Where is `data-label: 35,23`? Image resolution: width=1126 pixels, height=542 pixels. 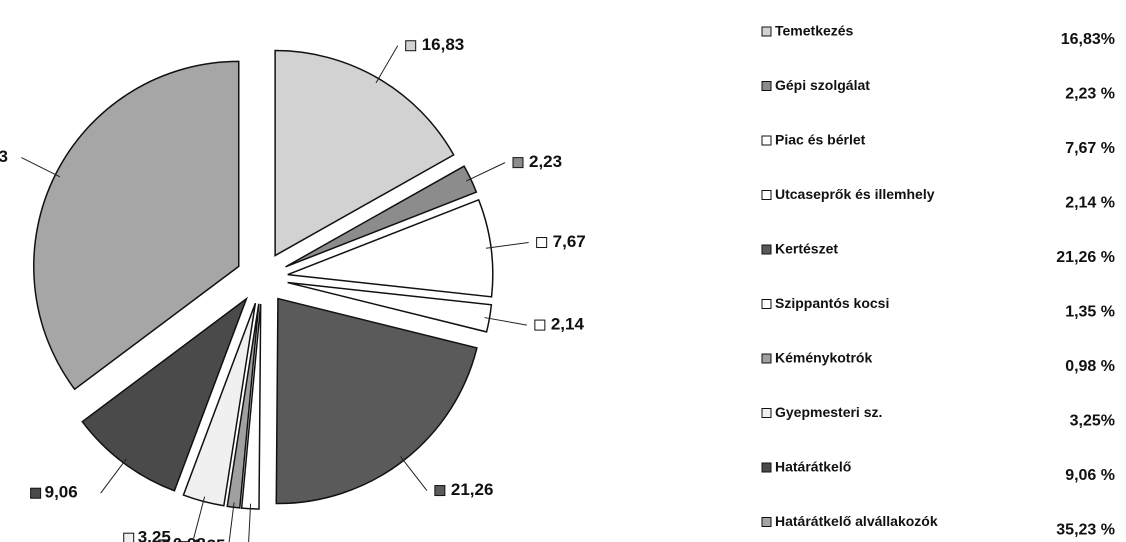
data-label: 35,23 is located at coordinates (4, 156).